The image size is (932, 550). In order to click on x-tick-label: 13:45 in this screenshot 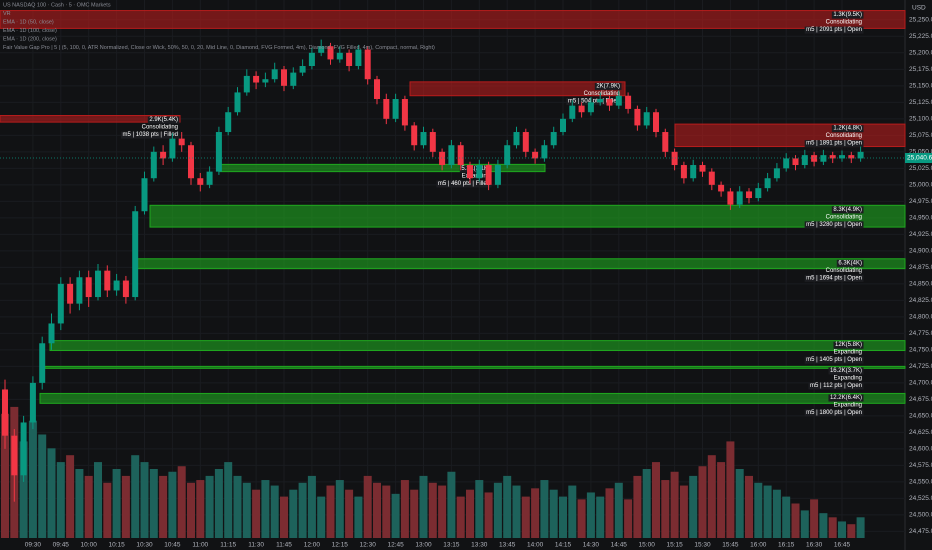, I will do `click(507, 545)`.